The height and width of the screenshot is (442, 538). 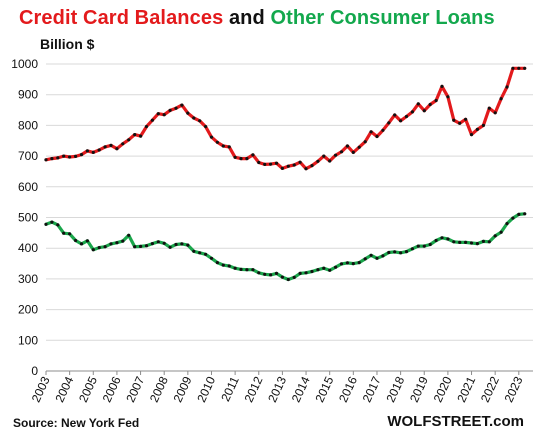 I want to click on x-tick-label-2012: 2012, so click(x=254, y=389).